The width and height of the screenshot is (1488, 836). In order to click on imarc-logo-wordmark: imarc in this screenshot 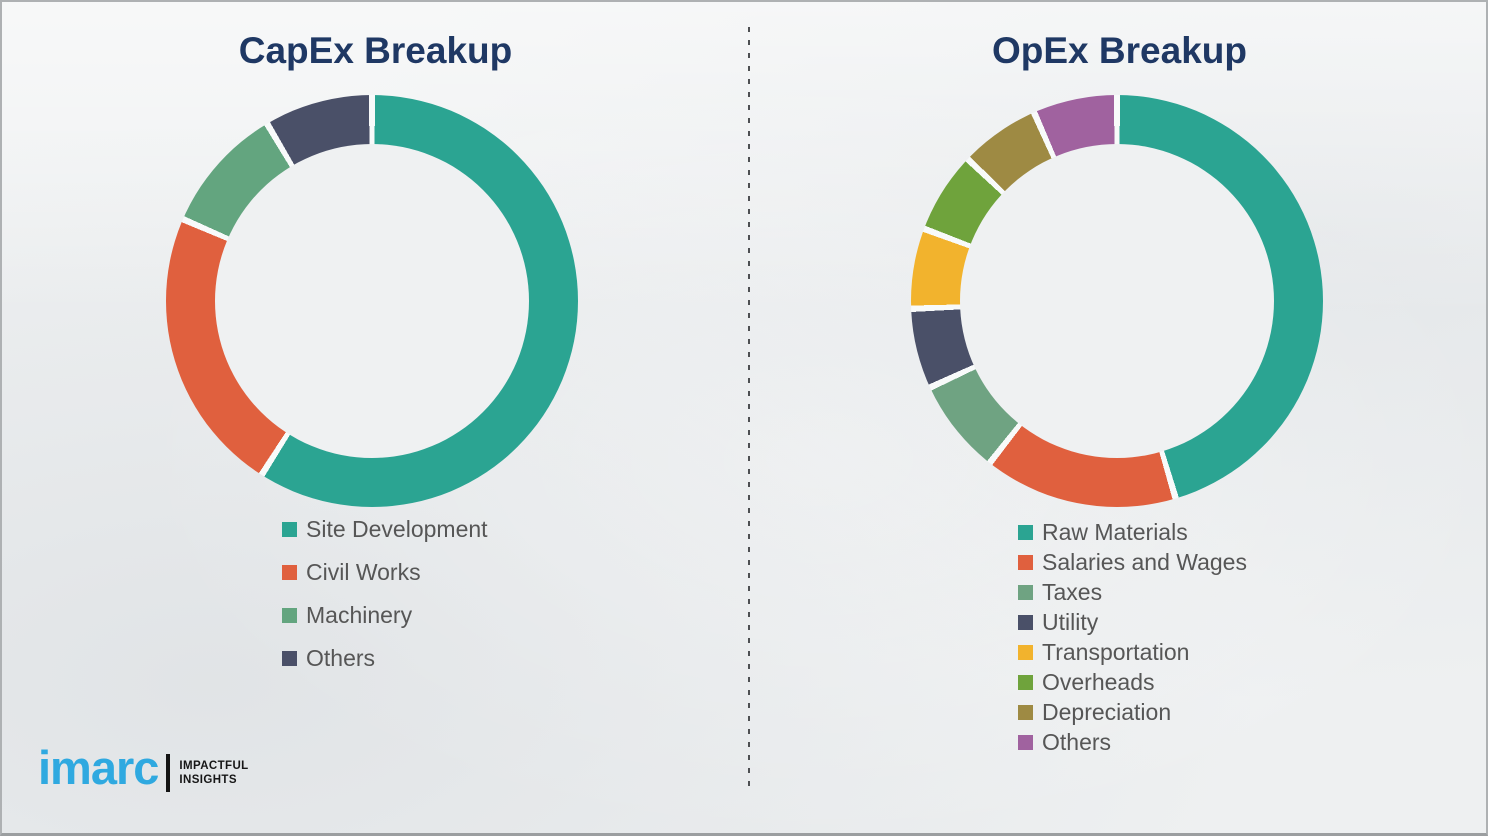, I will do `click(98, 767)`.